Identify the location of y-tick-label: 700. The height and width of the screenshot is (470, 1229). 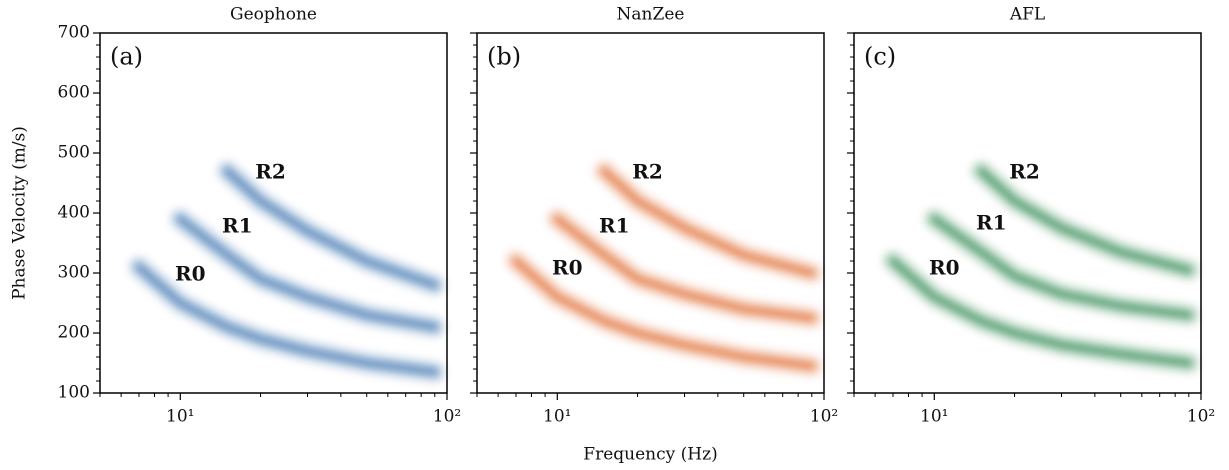
(74, 33).